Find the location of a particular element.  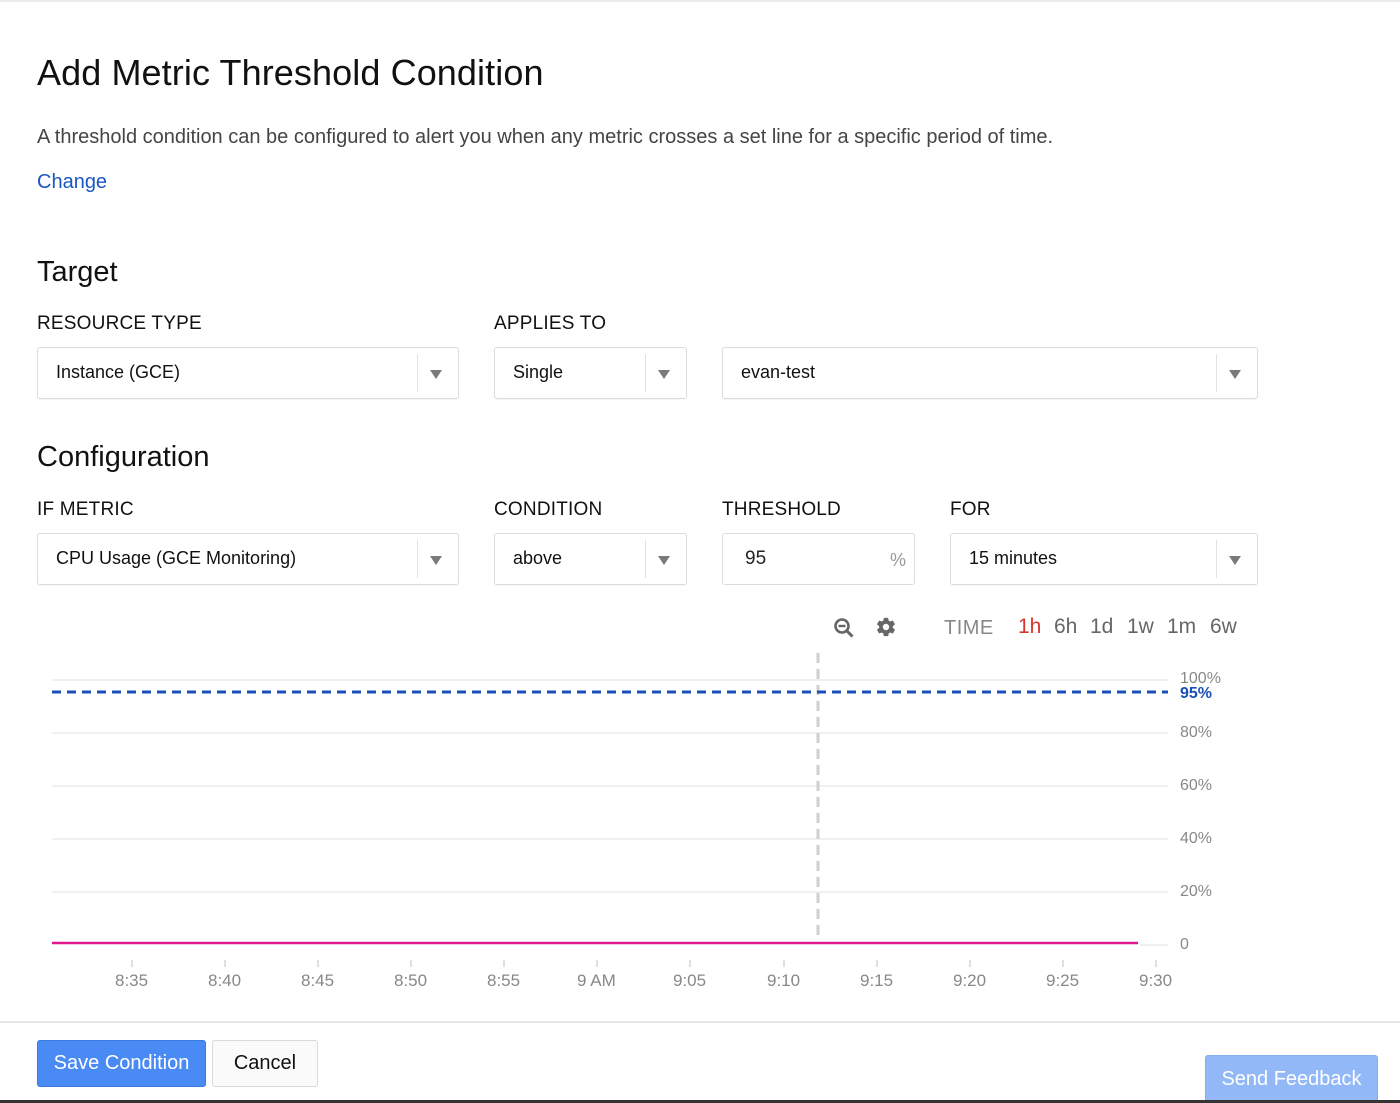

x-tick: 9:20 is located at coordinates (970, 980).